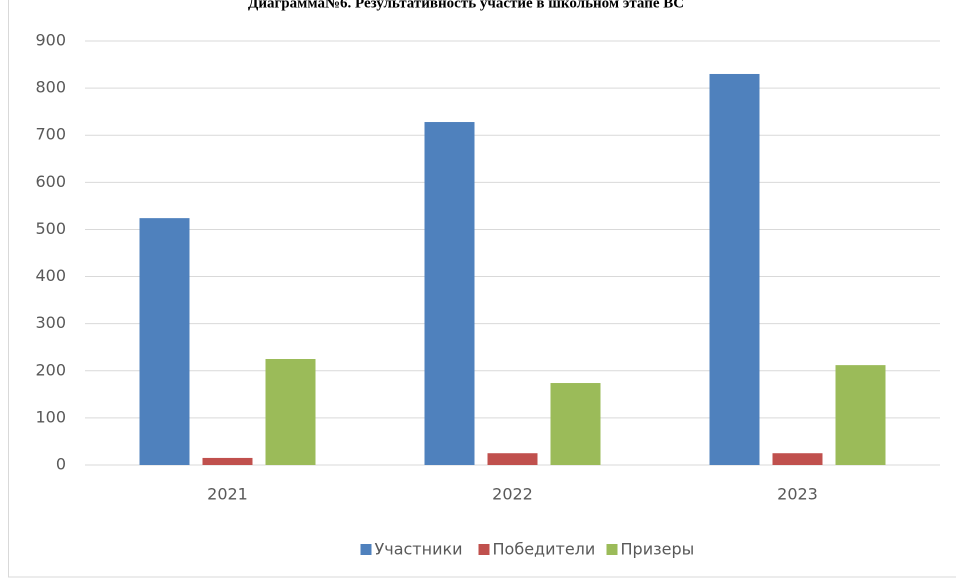 The width and height of the screenshot is (956, 580). Describe the element at coordinates (50, 181) in the screenshot. I see `y-tick-label: 600` at that location.